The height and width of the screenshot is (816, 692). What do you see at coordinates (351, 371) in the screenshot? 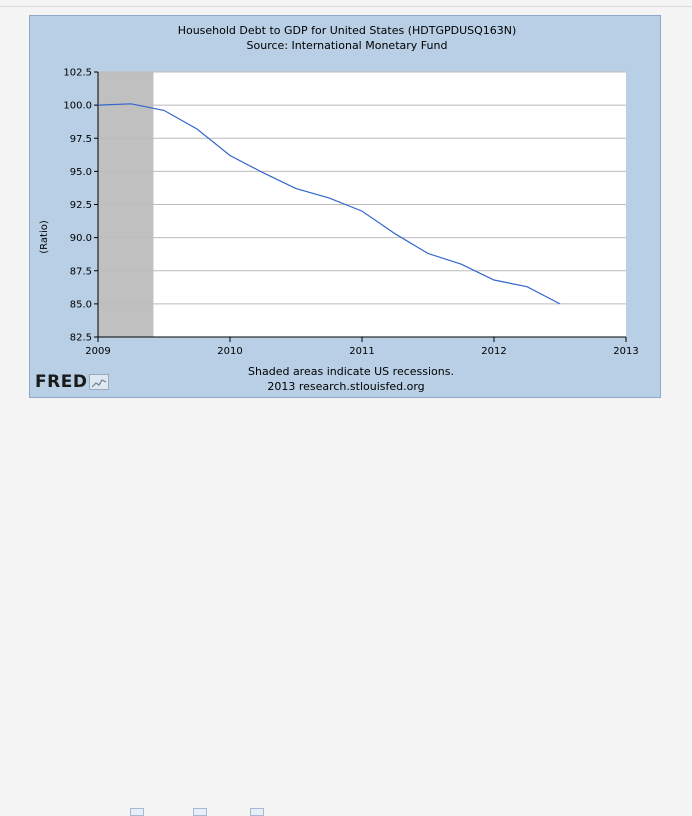
I see `recession-note: Shaded areas indicate US recessions.` at bounding box center [351, 371].